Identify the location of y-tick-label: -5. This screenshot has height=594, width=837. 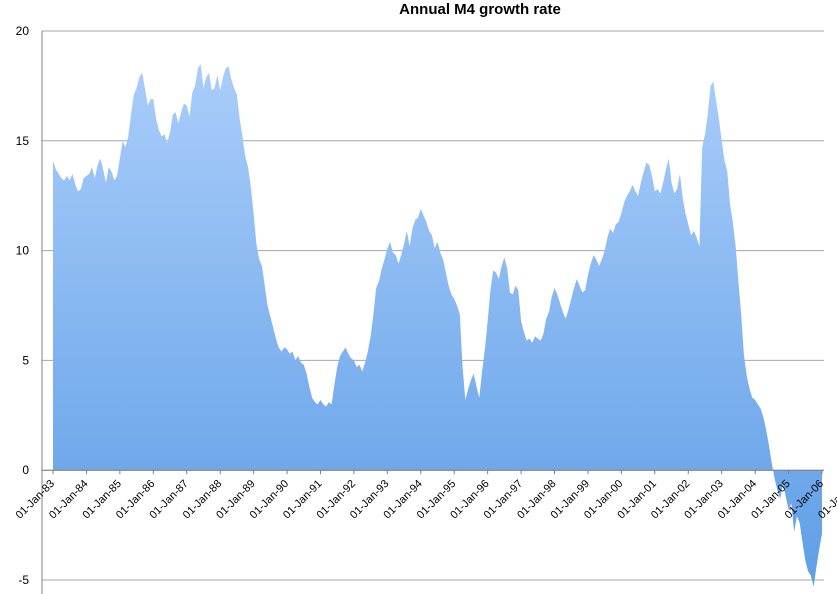
(23, 580).